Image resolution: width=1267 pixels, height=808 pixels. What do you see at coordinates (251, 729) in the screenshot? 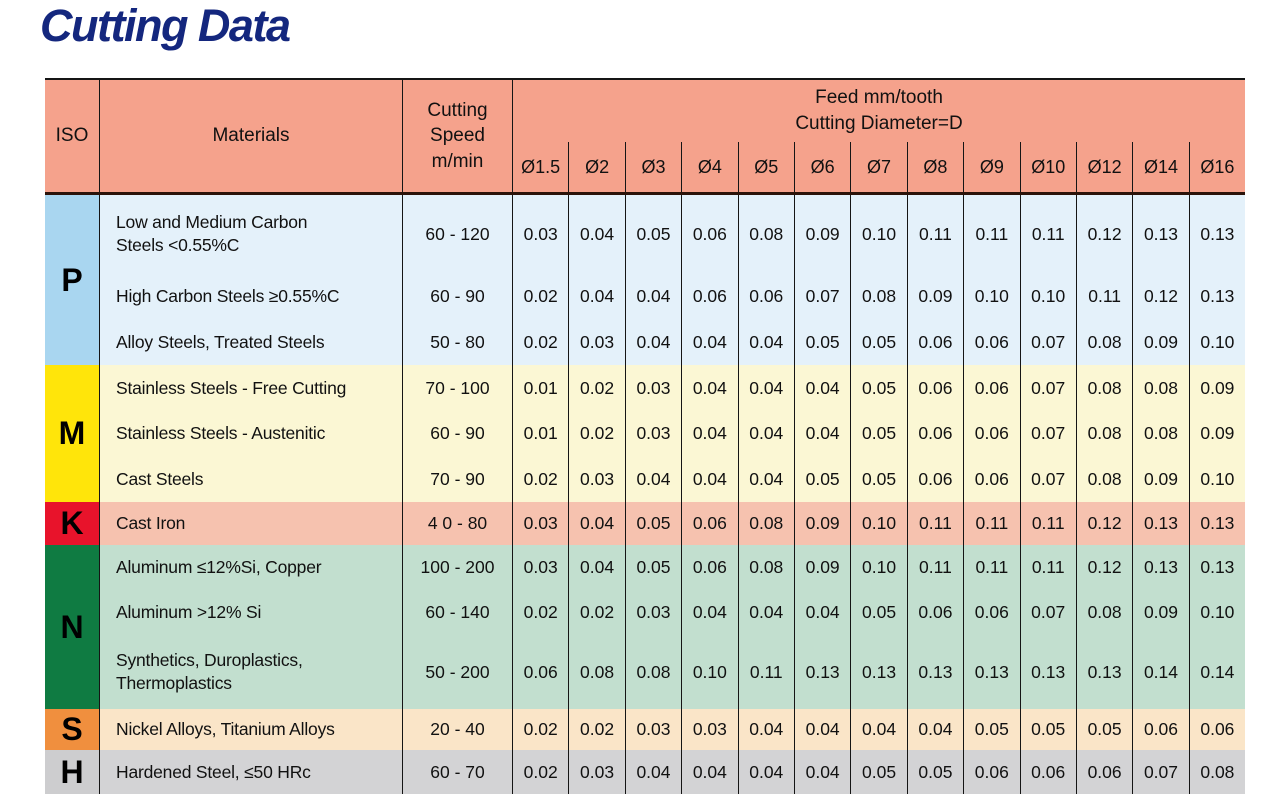
I see `material-cell: Nickel Alloys, Titanium Alloys` at bounding box center [251, 729].